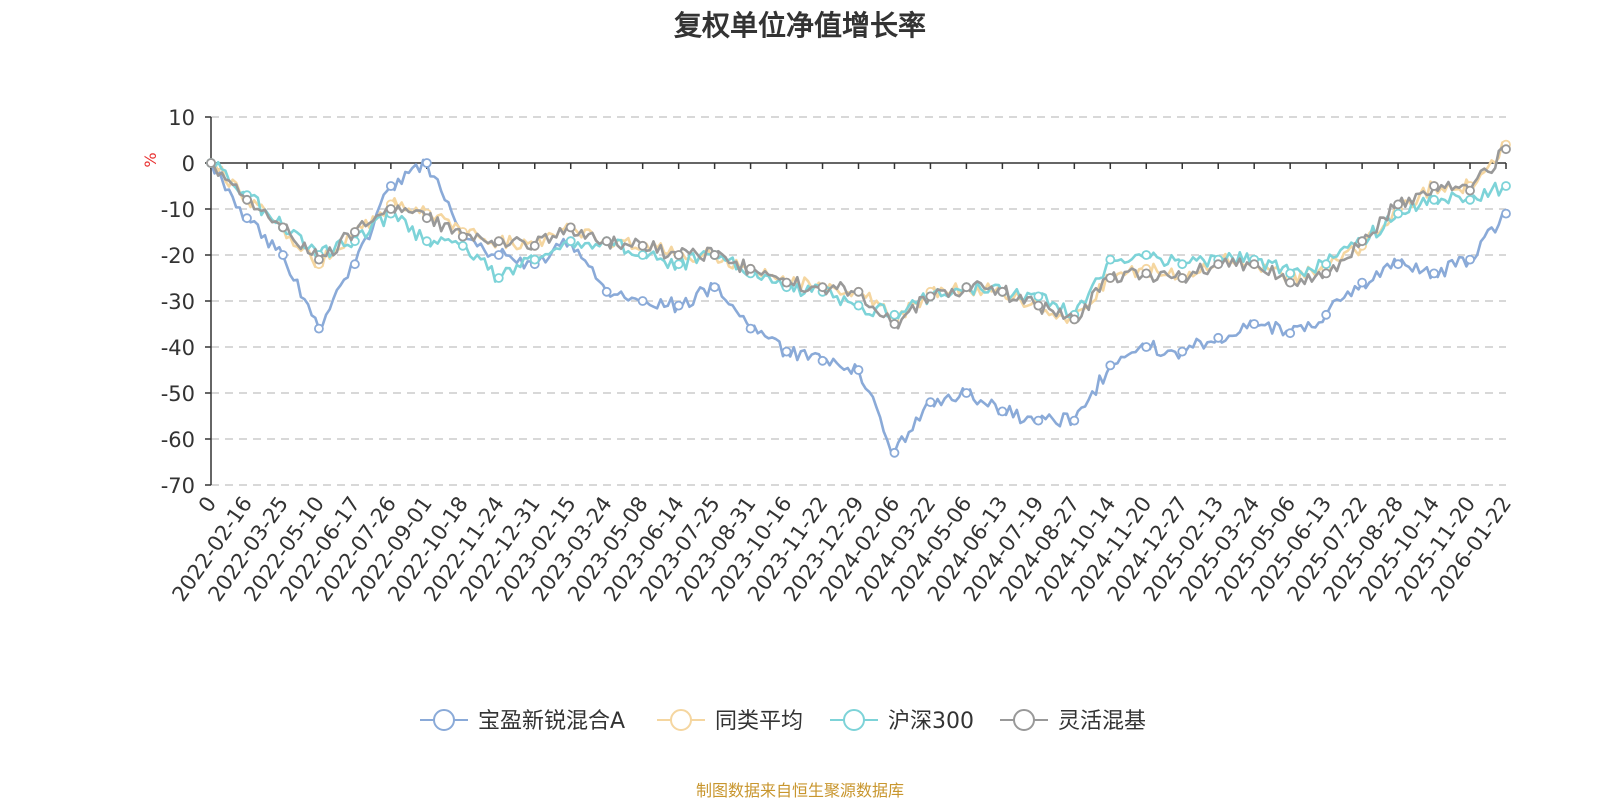 The height and width of the screenshot is (800, 1600). Describe the element at coordinates (178, 348) in the screenshot. I see `y-tick-label: -40` at that location.